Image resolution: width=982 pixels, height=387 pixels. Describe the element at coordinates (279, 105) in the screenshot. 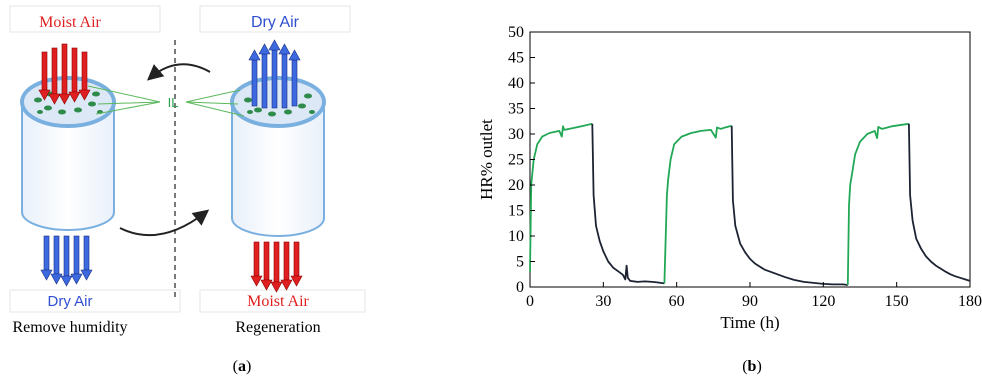

I see `il-dots-right` at that location.